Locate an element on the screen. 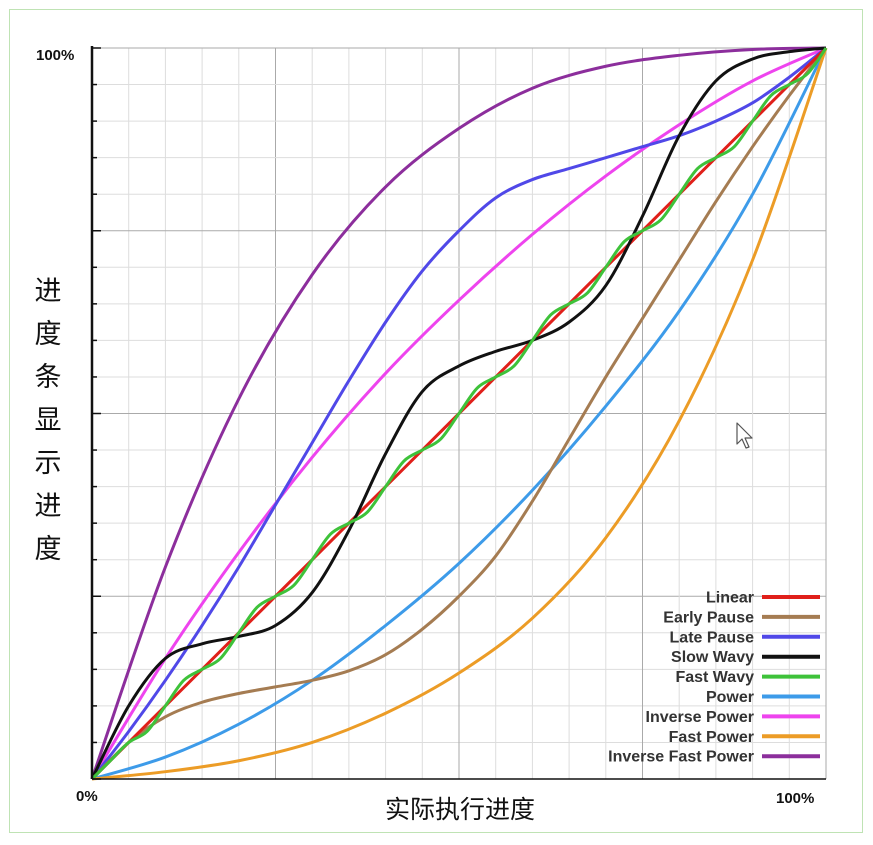  legend-label-inverse-power: Inverse Power is located at coordinates (700, 717).